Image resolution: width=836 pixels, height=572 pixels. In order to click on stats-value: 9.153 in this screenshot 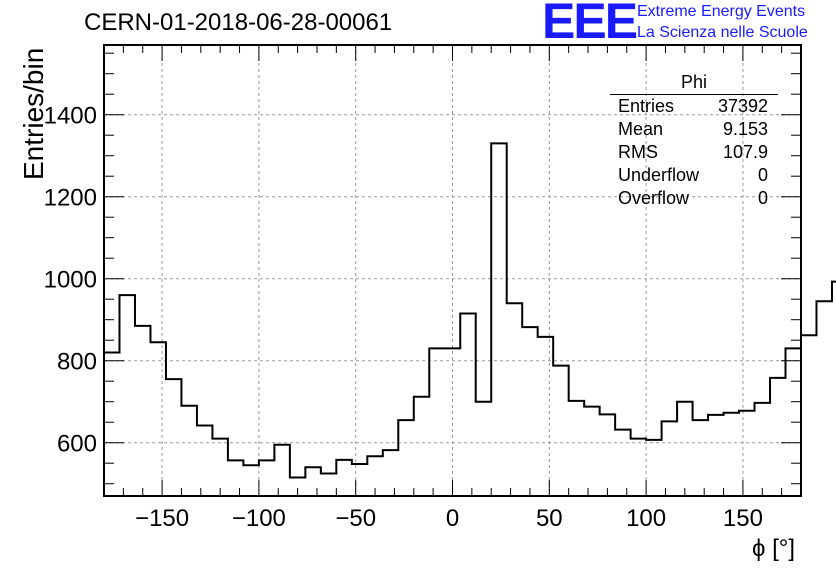, I will do `click(745, 129)`.